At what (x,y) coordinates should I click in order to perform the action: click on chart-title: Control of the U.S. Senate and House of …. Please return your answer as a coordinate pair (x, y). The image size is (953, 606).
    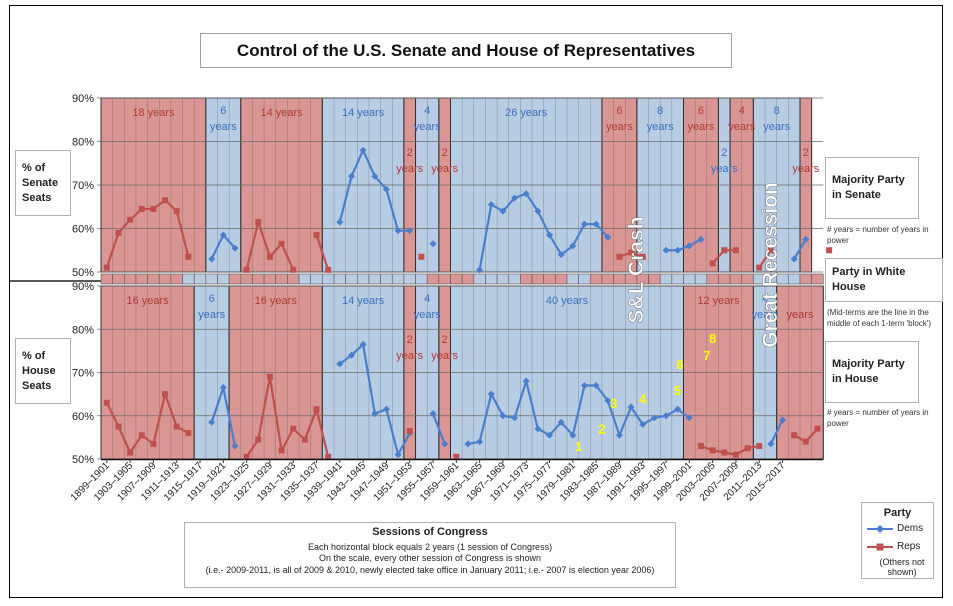
    Looking at the image, I should click on (466, 50).